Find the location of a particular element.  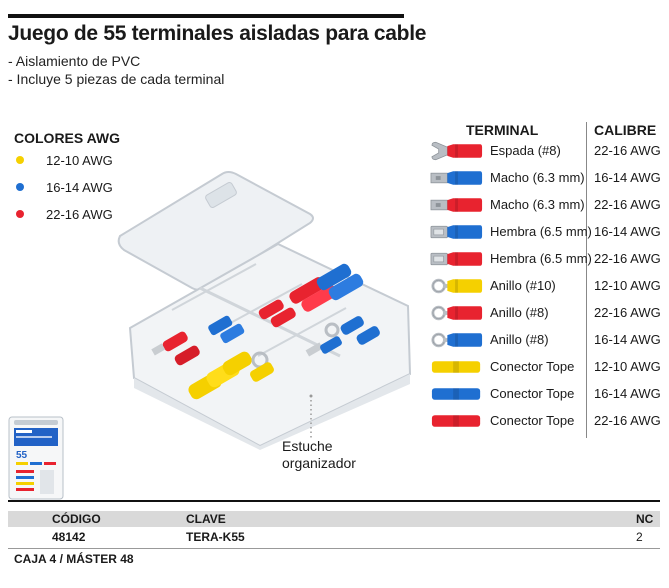

case-caption: Estuche organizador is located at coordinates (319, 455).